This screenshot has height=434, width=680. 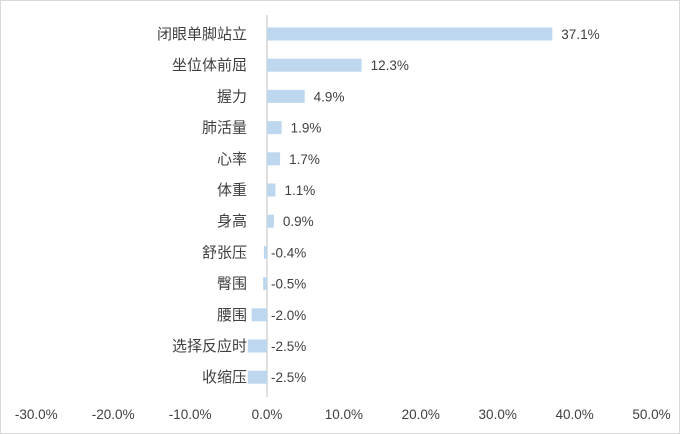 What do you see at coordinates (36, 414) in the screenshot?
I see `x-tick-label: -30.0%` at bounding box center [36, 414].